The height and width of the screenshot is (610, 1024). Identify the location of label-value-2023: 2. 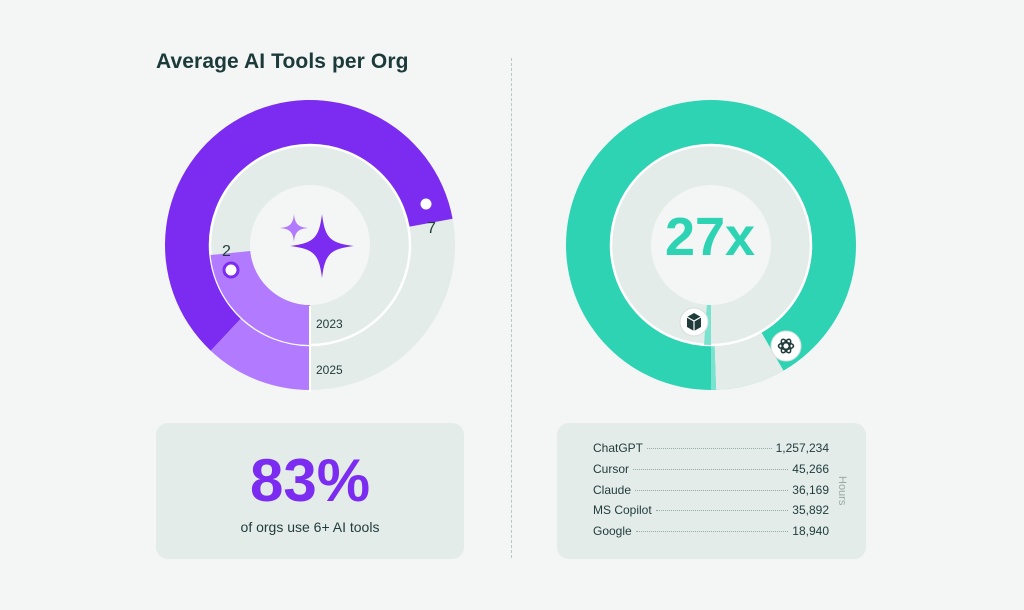
(226, 251).